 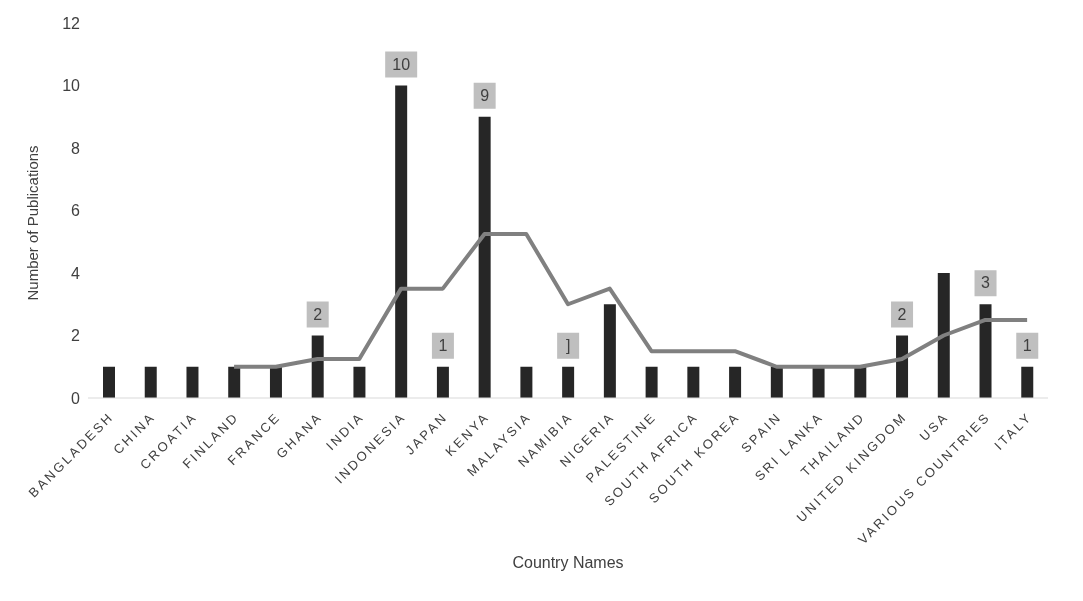 I want to click on y-tick-label: 0, so click(x=76, y=398).